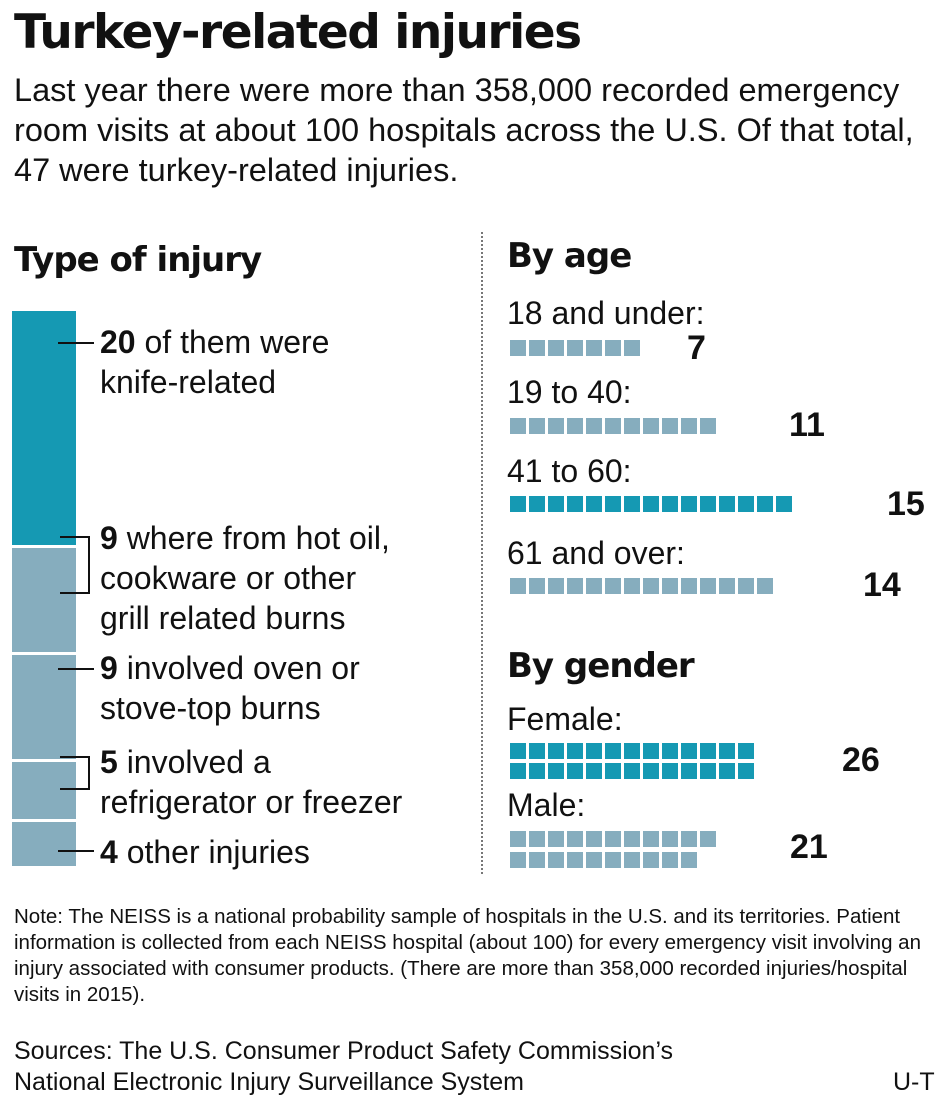 The image size is (946, 1108). What do you see at coordinates (214, 362) in the screenshot?
I see `callout-knife: 20 of them were knife-related` at bounding box center [214, 362].